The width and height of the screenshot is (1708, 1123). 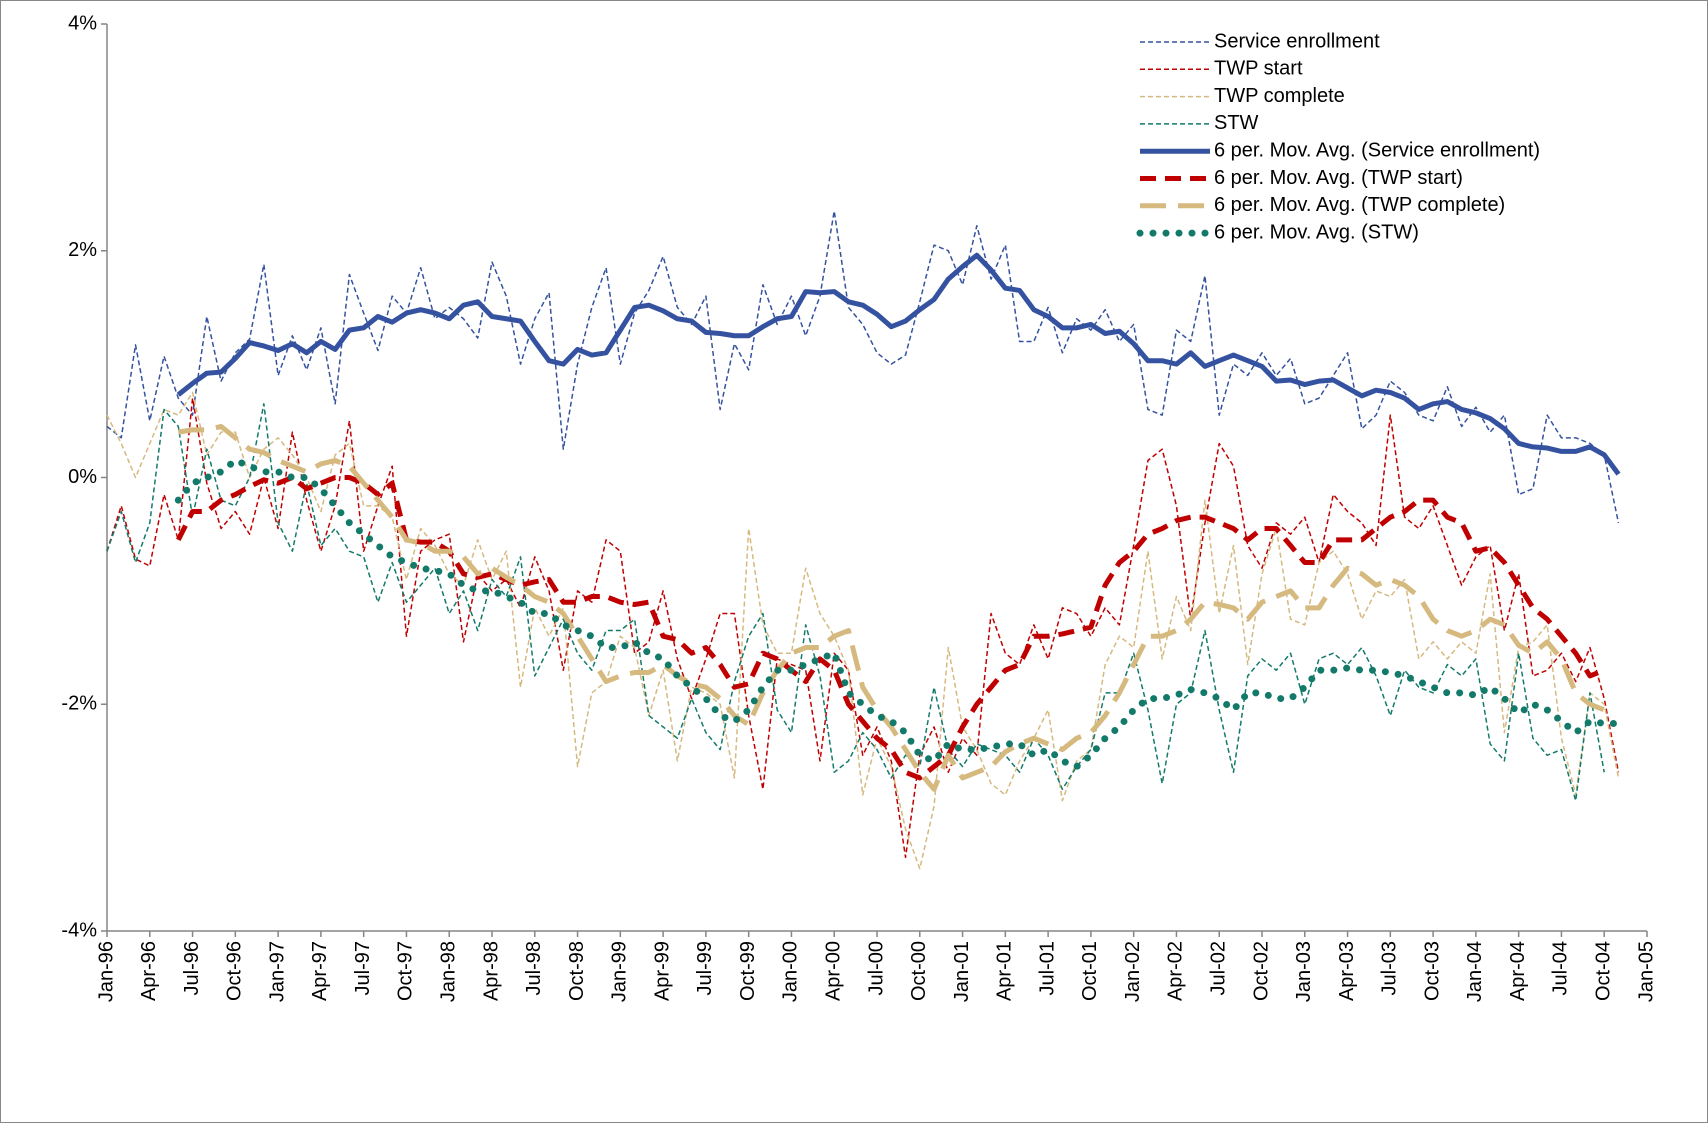 I want to click on x-tick-label: Jul-03, so click(x=1390, y=968).